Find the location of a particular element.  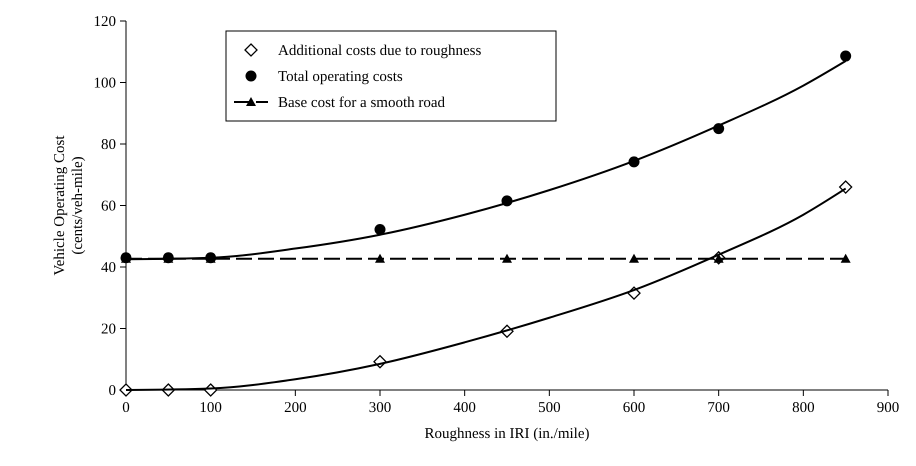

legend-label: Additional costs due to roughness is located at coordinates (380, 51).